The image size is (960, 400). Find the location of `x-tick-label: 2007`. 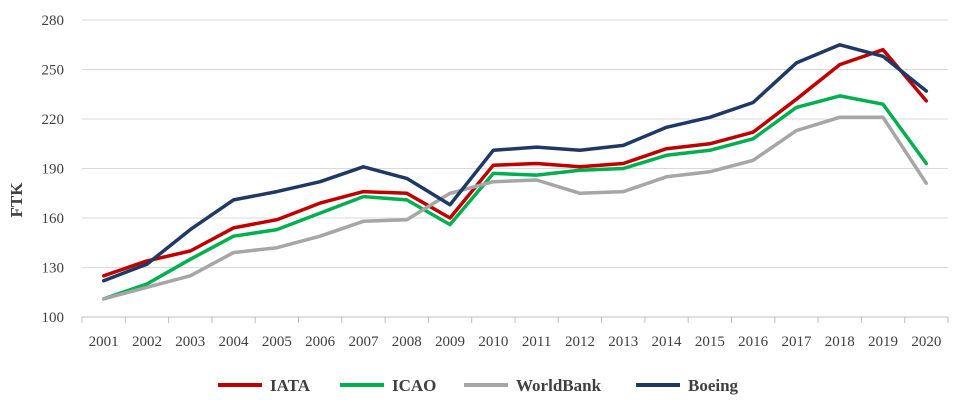

x-tick-label: 2007 is located at coordinates (363, 342).